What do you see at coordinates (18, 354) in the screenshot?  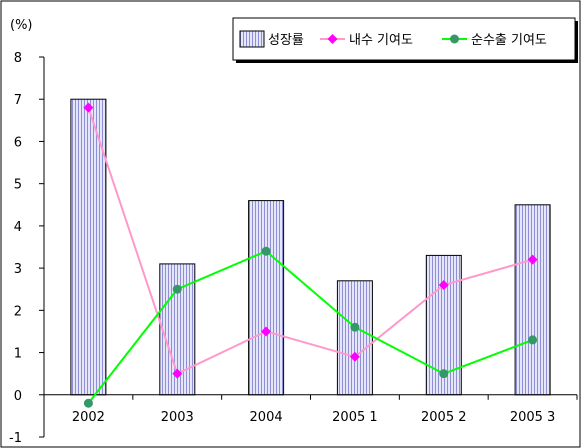 I see `y-tick-label: 1` at bounding box center [18, 354].